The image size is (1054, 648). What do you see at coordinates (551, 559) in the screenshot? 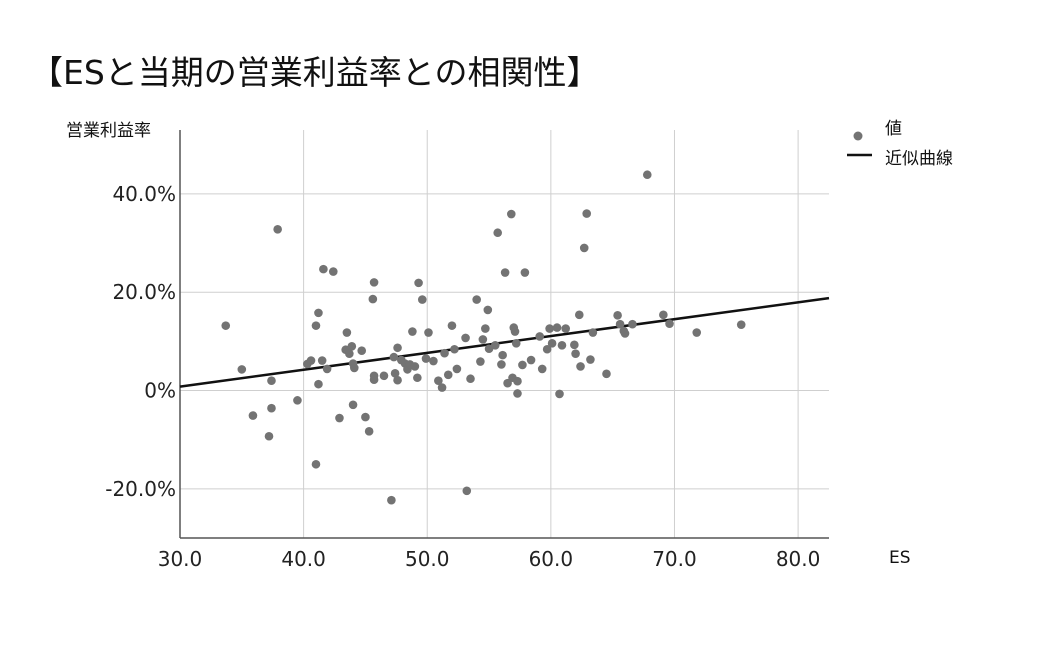
I see `x-tick-label: 60.0` at bounding box center [551, 559].